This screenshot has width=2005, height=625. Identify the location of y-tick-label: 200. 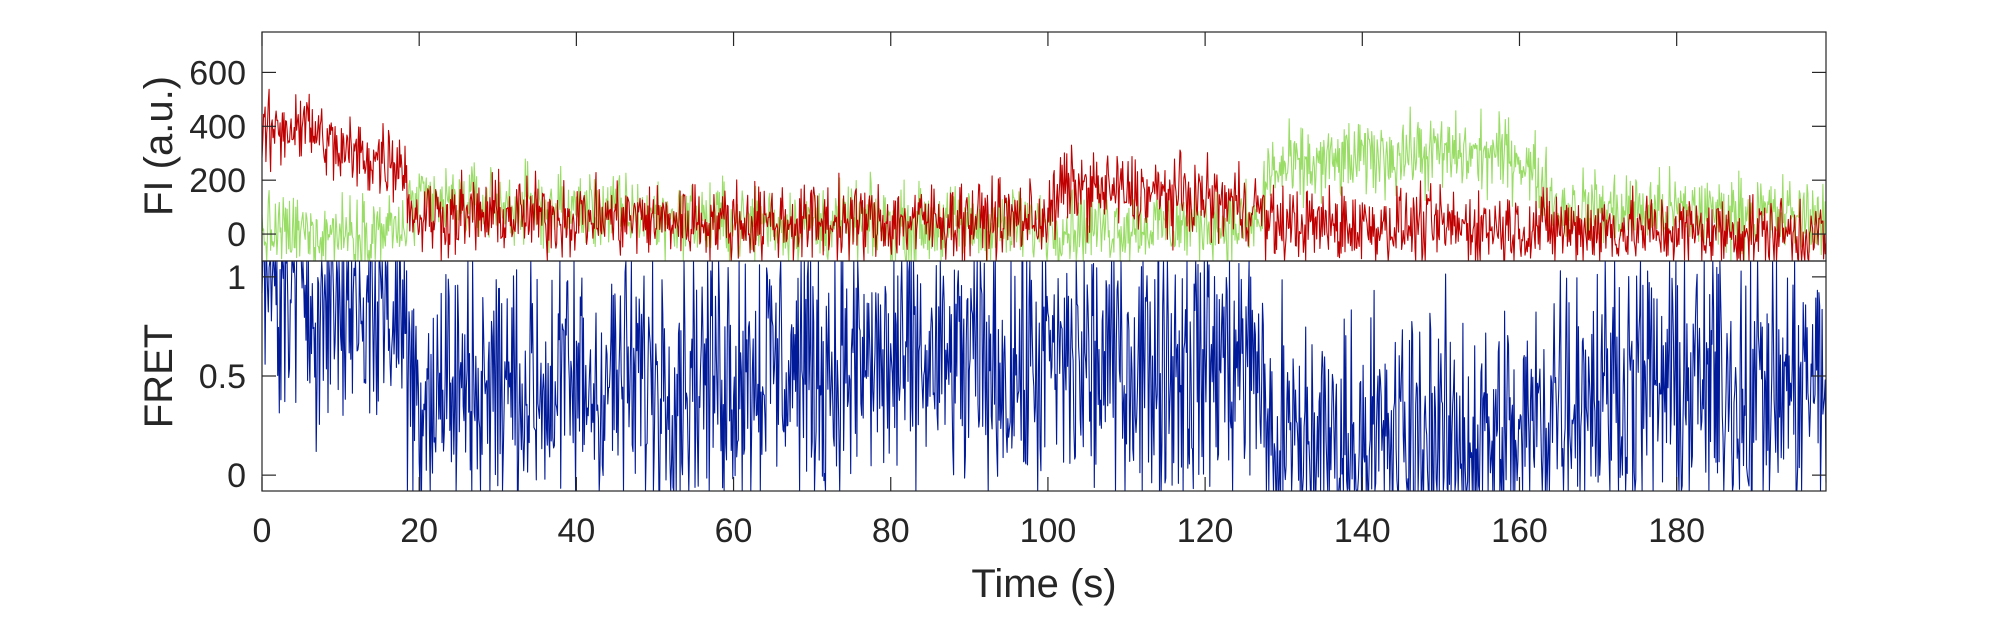
(217, 181).